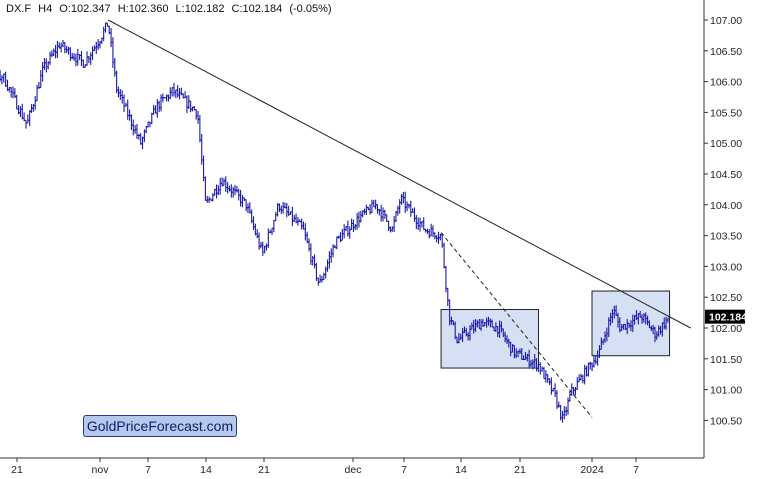 This screenshot has width=765, height=479. I want to click on last-price-label: 102.184, so click(728, 318).